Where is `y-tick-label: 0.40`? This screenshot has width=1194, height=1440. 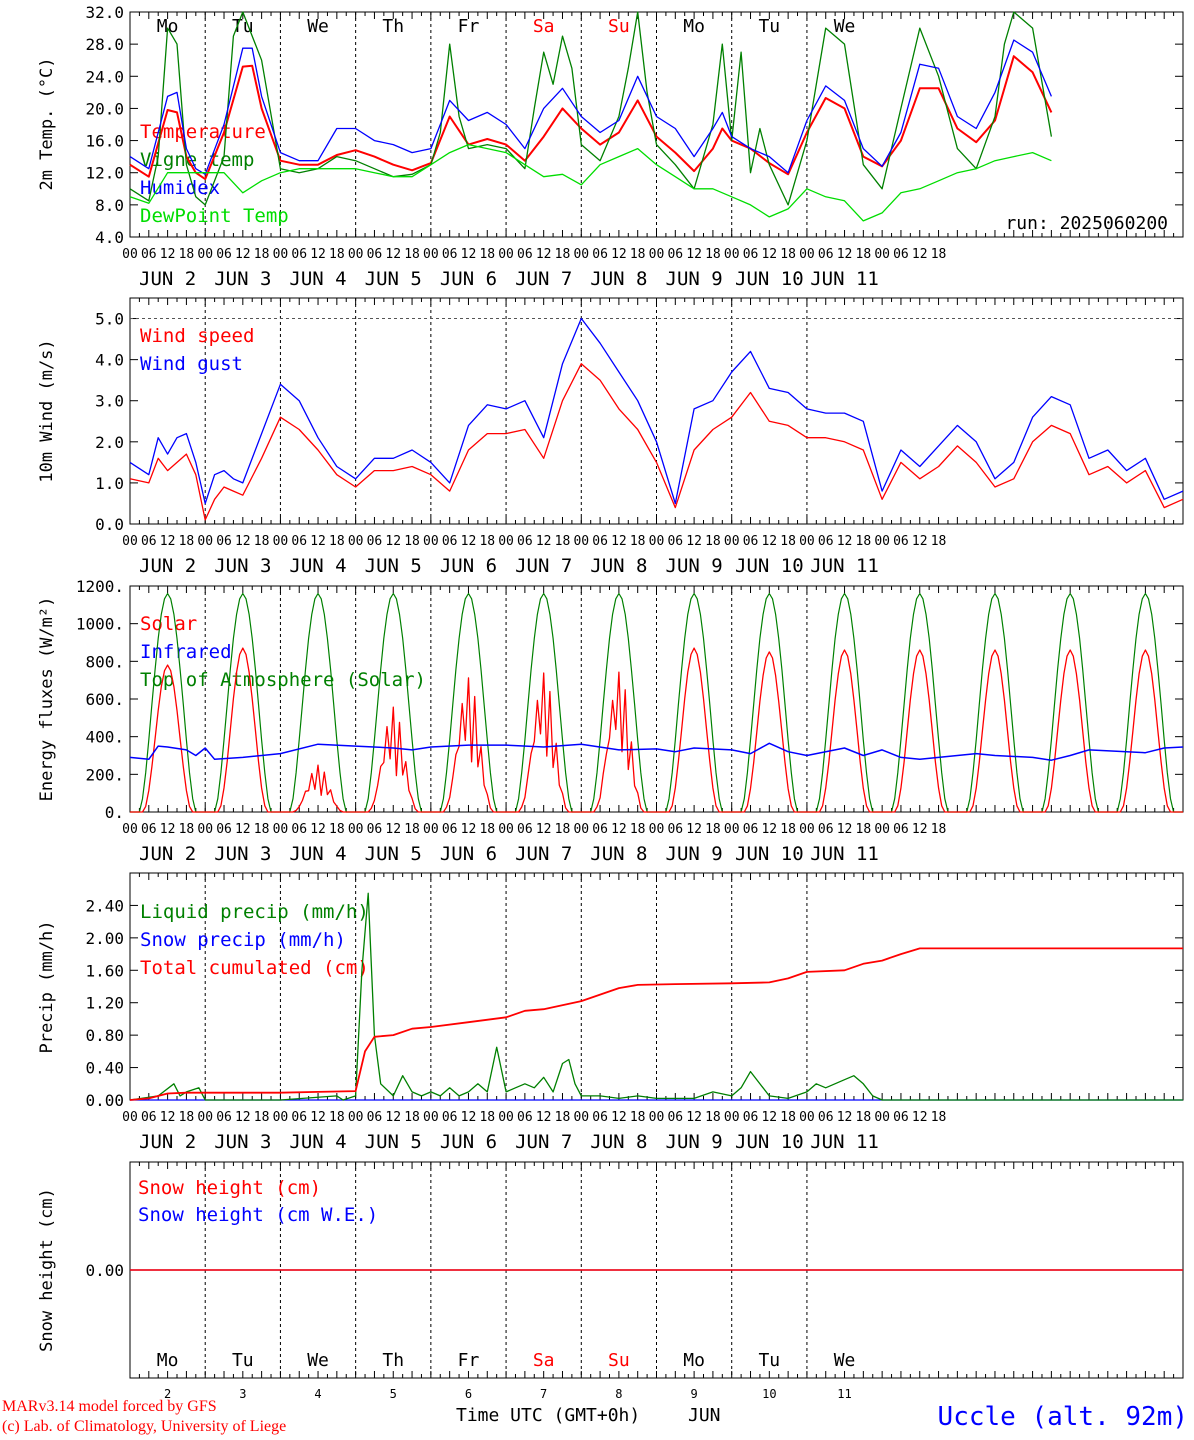 y-tick-label: 0.40 is located at coordinates (104, 1068).